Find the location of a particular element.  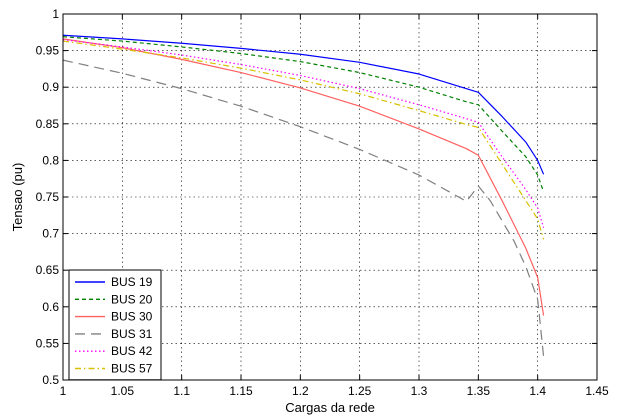

y-tick-label: 0.5 is located at coordinates (50, 380).